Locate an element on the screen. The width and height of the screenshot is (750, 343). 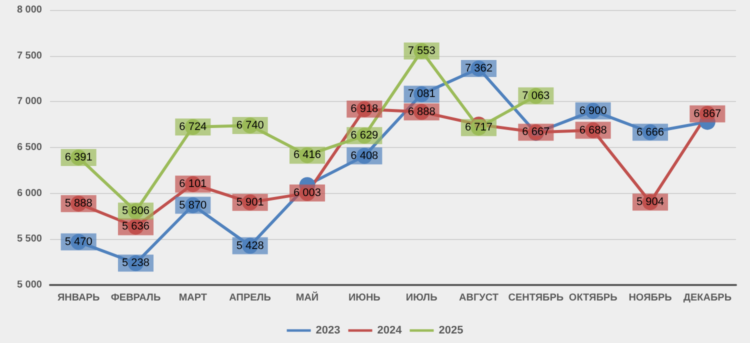
x-tick-label: ИЮНЬ is located at coordinates (364, 298).